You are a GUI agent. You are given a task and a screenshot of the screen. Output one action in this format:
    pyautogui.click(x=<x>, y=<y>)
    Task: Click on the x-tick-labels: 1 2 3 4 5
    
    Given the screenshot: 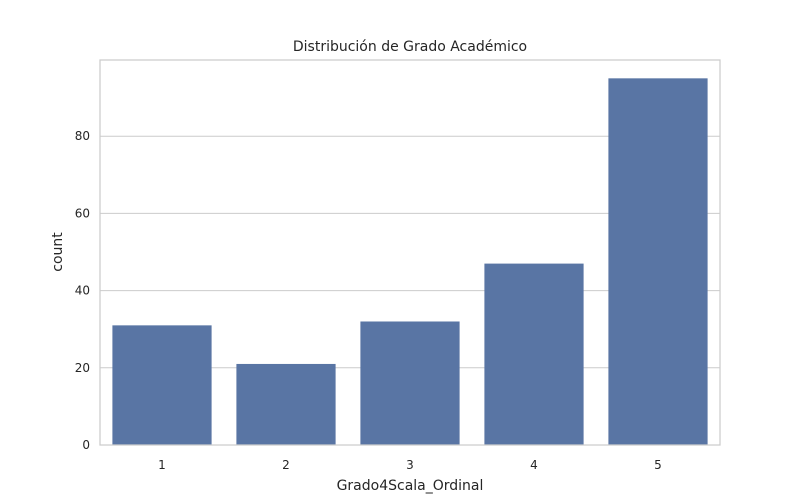 What is the action you would take?
    pyautogui.click(x=410, y=465)
    